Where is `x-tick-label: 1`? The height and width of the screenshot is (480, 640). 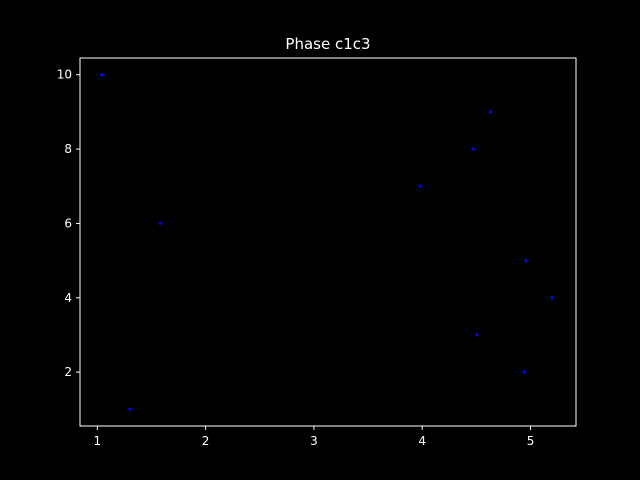
x-tick-label: 1 is located at coordinates (98, 441).